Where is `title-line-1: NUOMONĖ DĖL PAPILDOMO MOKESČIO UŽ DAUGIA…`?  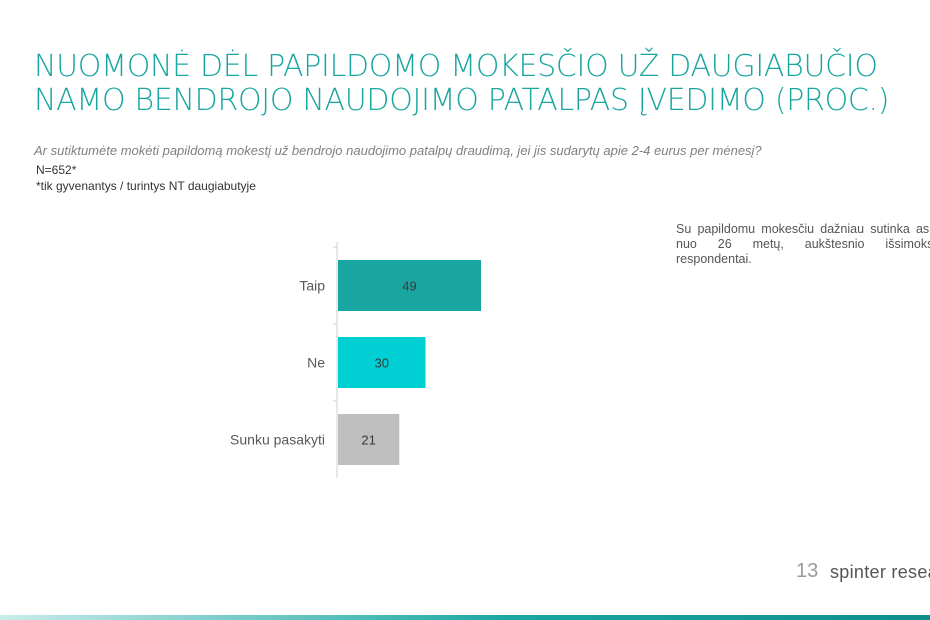 title-line-1: NUOMONĖ DĖL PAPILDOMO MOKESČIO UŽ DAUGIA… is located at coordinates (456, 66).